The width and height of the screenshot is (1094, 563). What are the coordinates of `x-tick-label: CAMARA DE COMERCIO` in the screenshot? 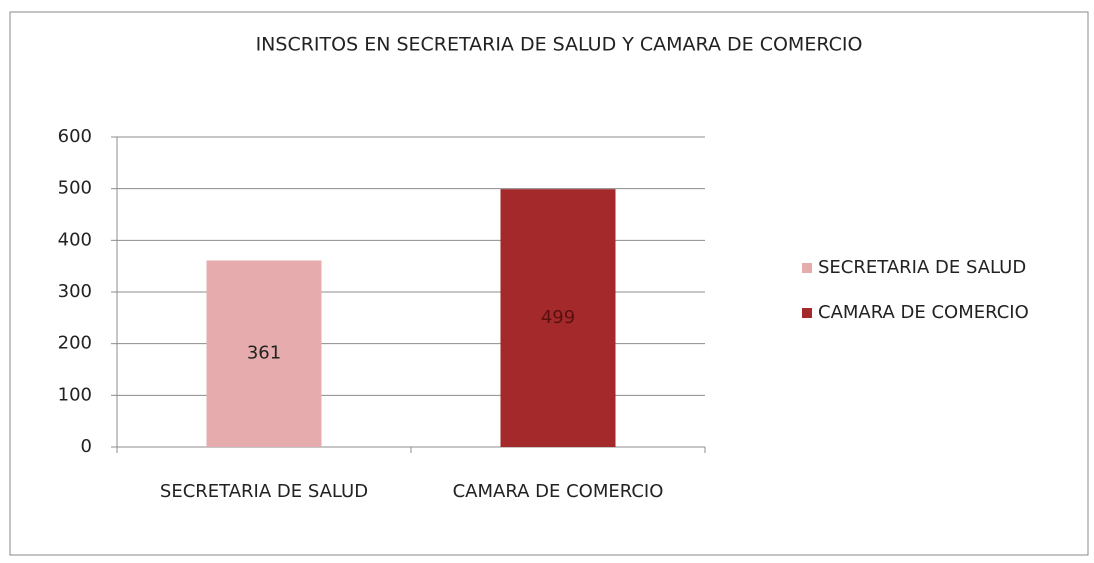 It's located at (558, 491).